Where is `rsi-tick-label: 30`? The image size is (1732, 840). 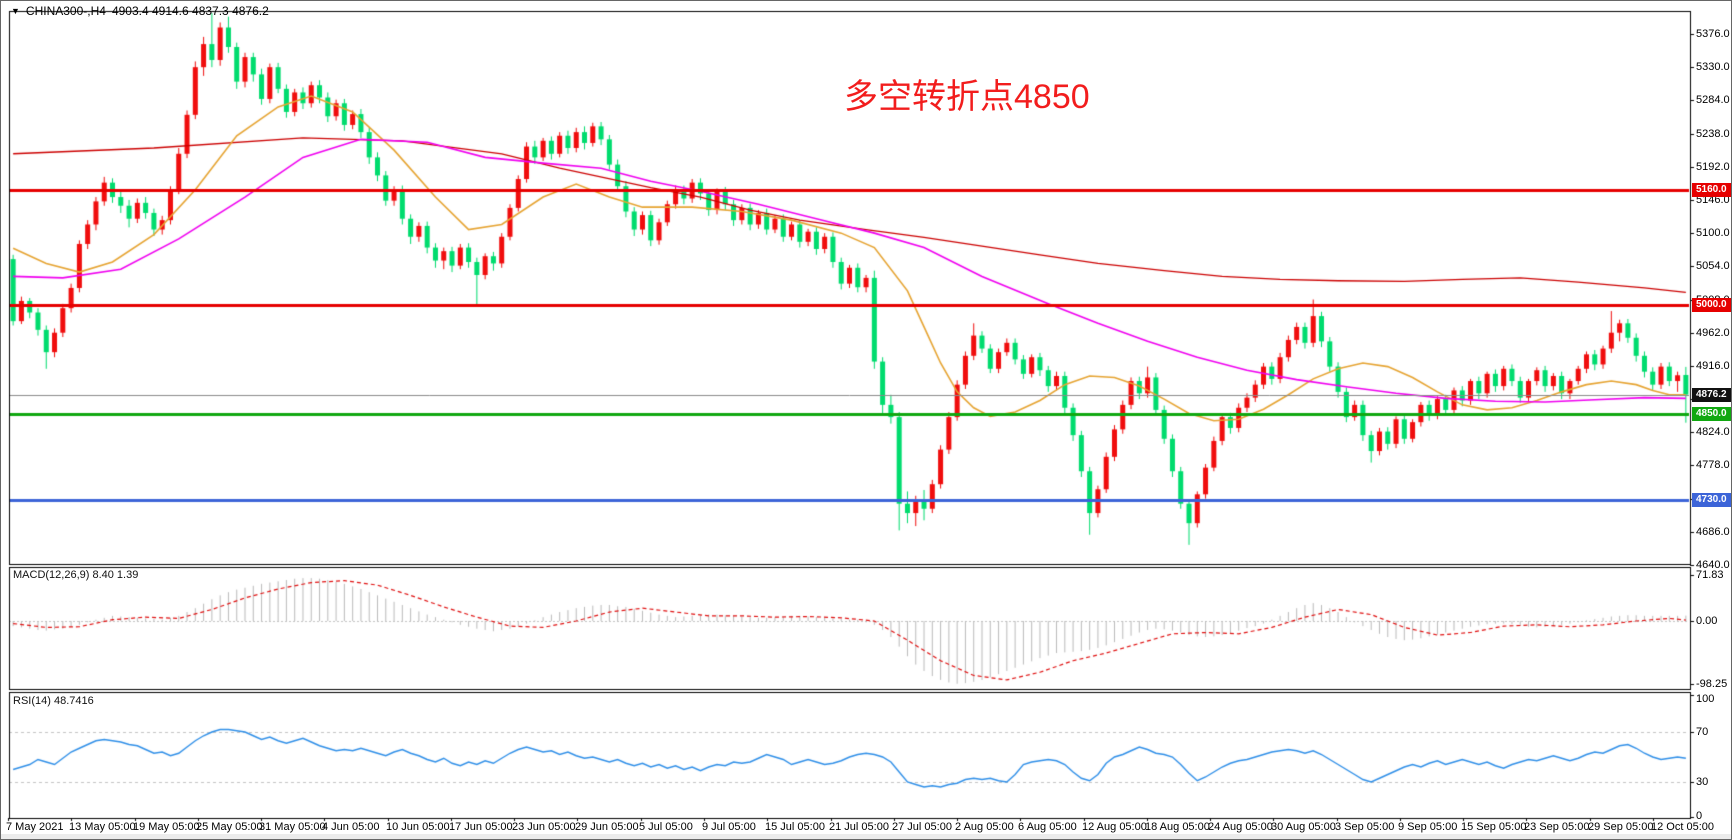 rsi-tick-label: 30 is located at coordinates (1702, 782).